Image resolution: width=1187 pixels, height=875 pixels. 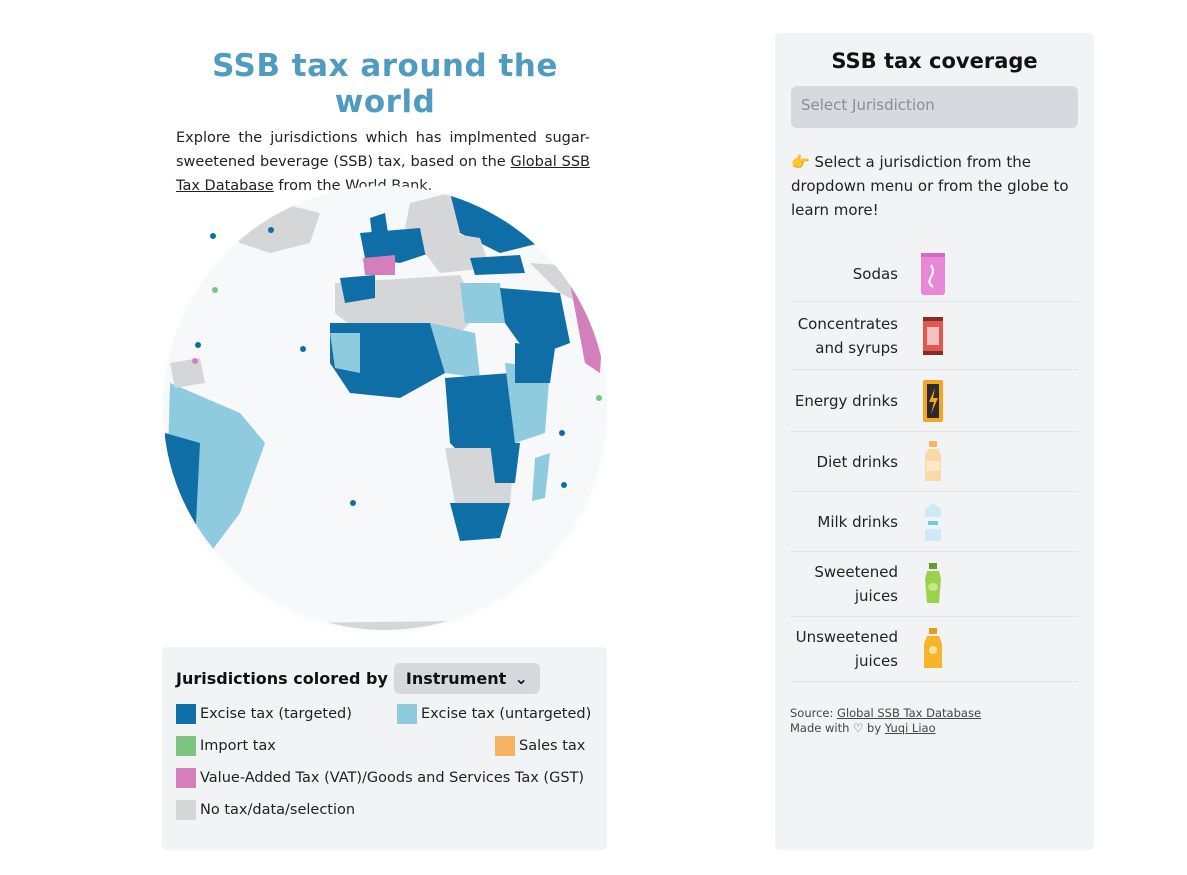 What do you see at coordinates (934, 61) in the screenshot?
I see `panel-title: SSB tax coverage` at bounding box center [934, 61].